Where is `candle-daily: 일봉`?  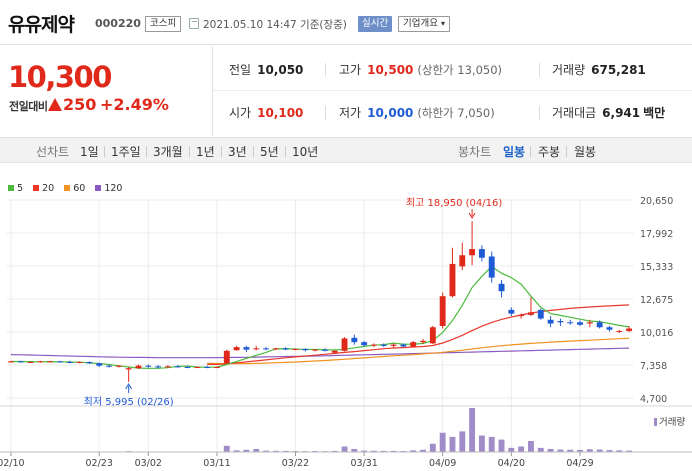
candle-daily: 일봉 is located at coordinates (514, 152).